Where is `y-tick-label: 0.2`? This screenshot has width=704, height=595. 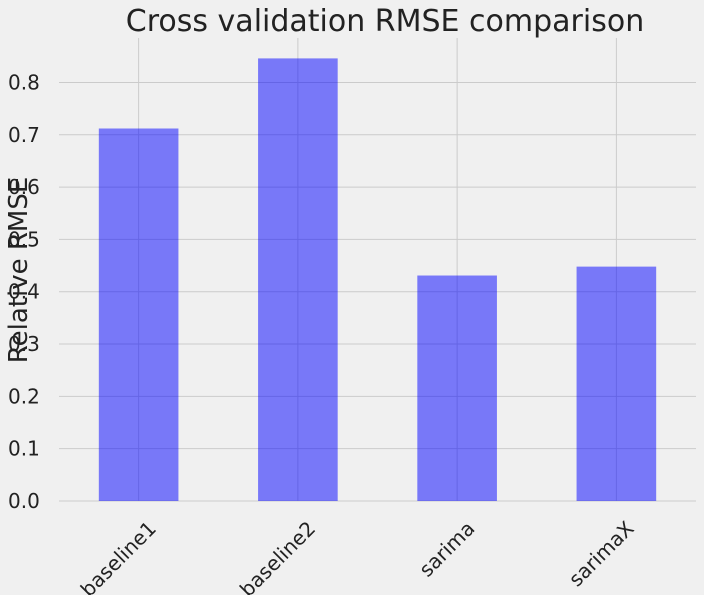 y-tick-label: 0.2 is located at coordinates (24, 396).